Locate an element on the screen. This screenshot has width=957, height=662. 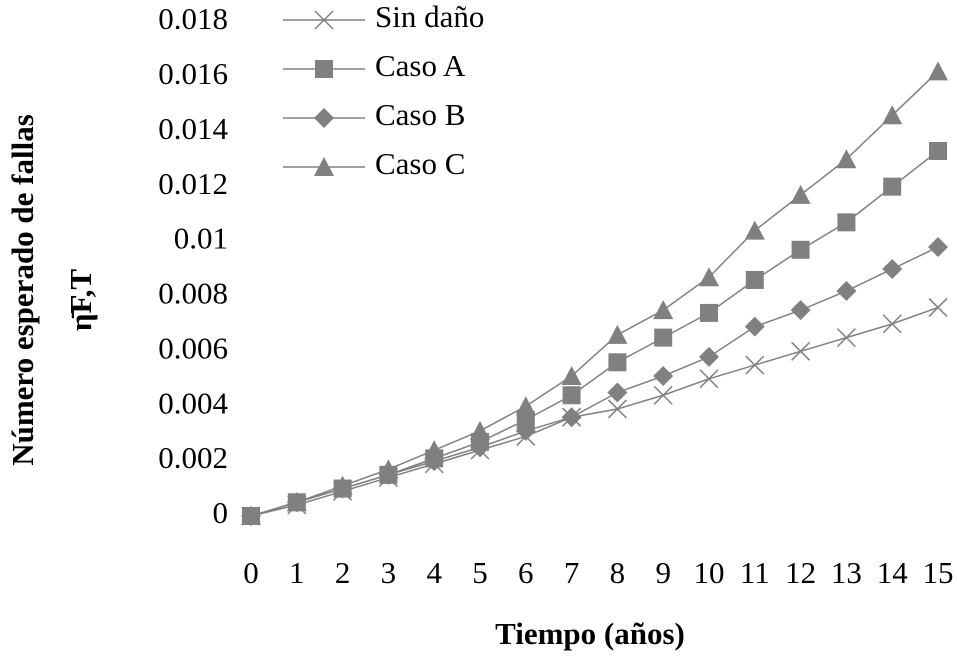
x-tick-label: 9 is located at coordinates (663, 572).